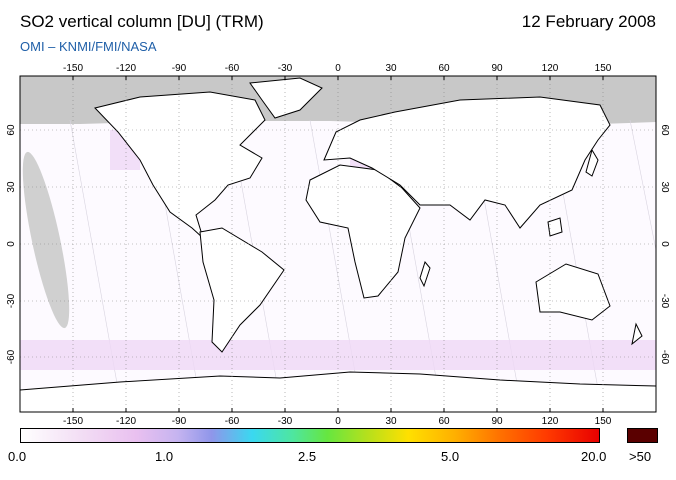 The image size is (676, 480). I want to click on lat-label-left: -30, so click(11, 300).